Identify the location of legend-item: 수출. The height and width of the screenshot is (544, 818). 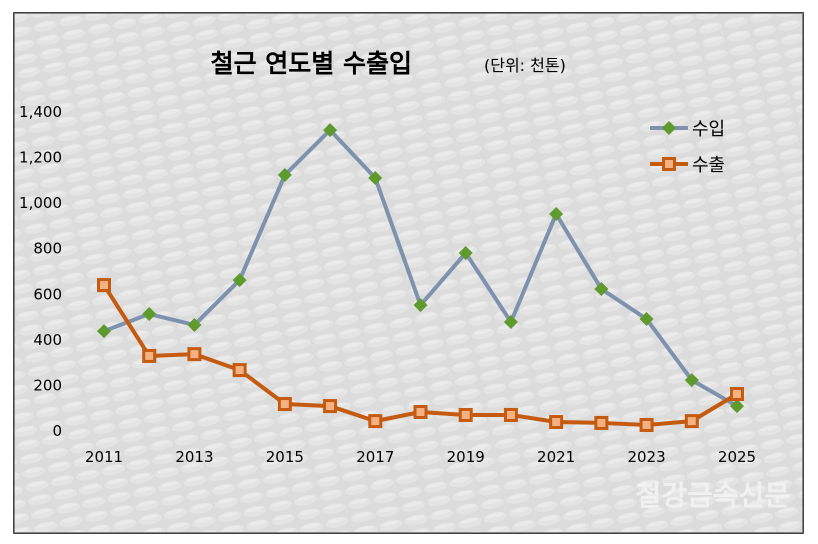
(687, 165).